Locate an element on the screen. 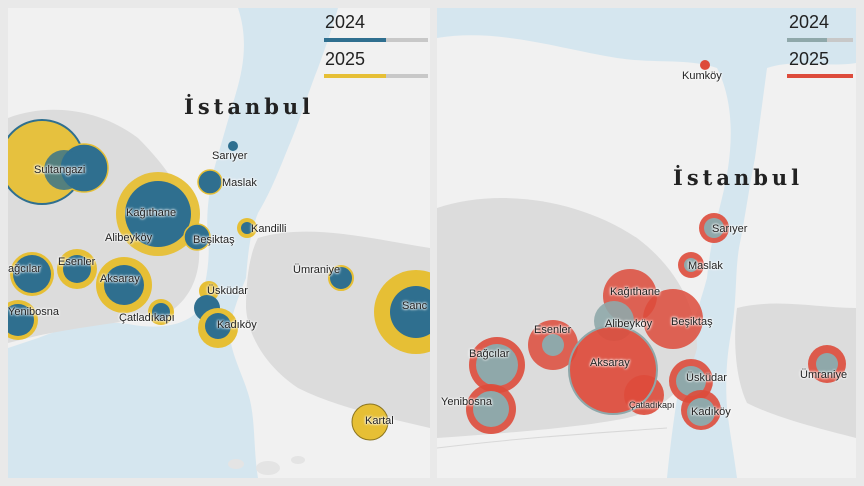  place-label-kumkoy: Kumköy is located at coordinates (702, 76).